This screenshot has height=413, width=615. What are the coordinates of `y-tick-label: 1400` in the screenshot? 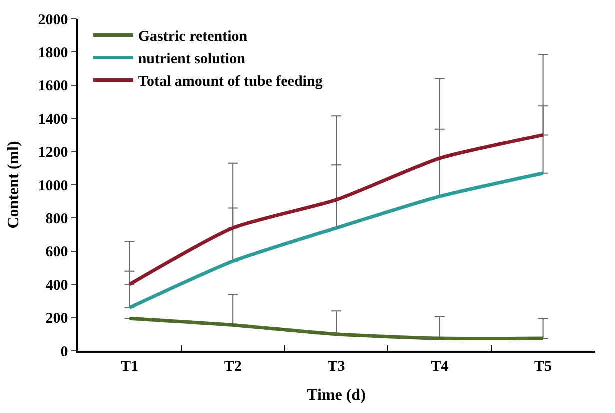 It's located at (53, 120).